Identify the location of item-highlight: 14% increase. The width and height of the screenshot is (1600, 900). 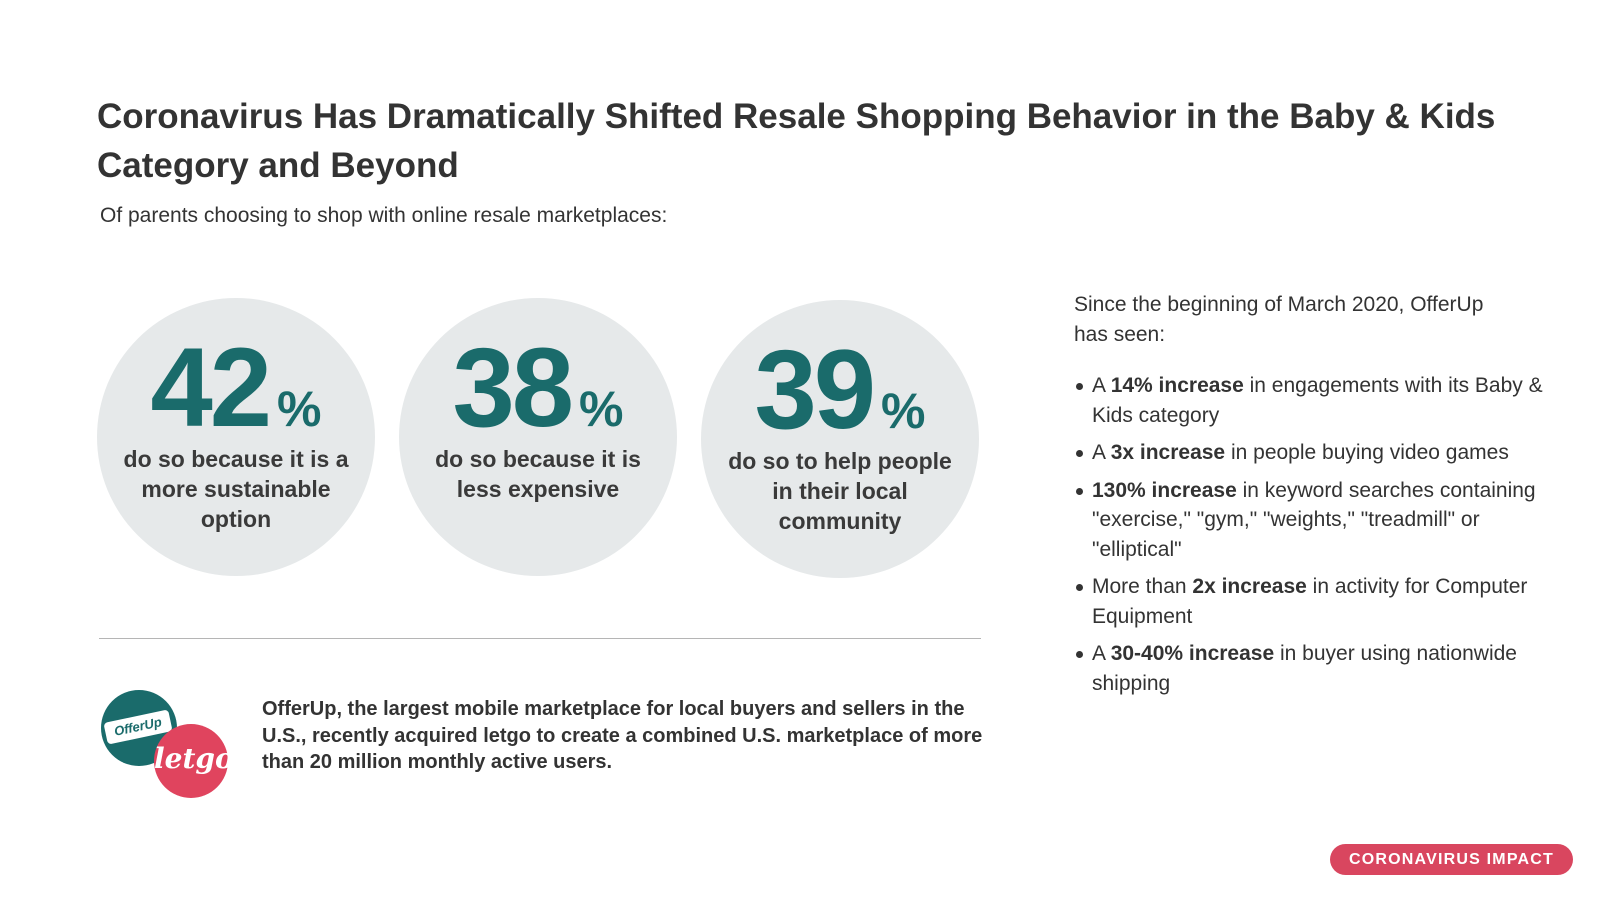
(1177, 385).